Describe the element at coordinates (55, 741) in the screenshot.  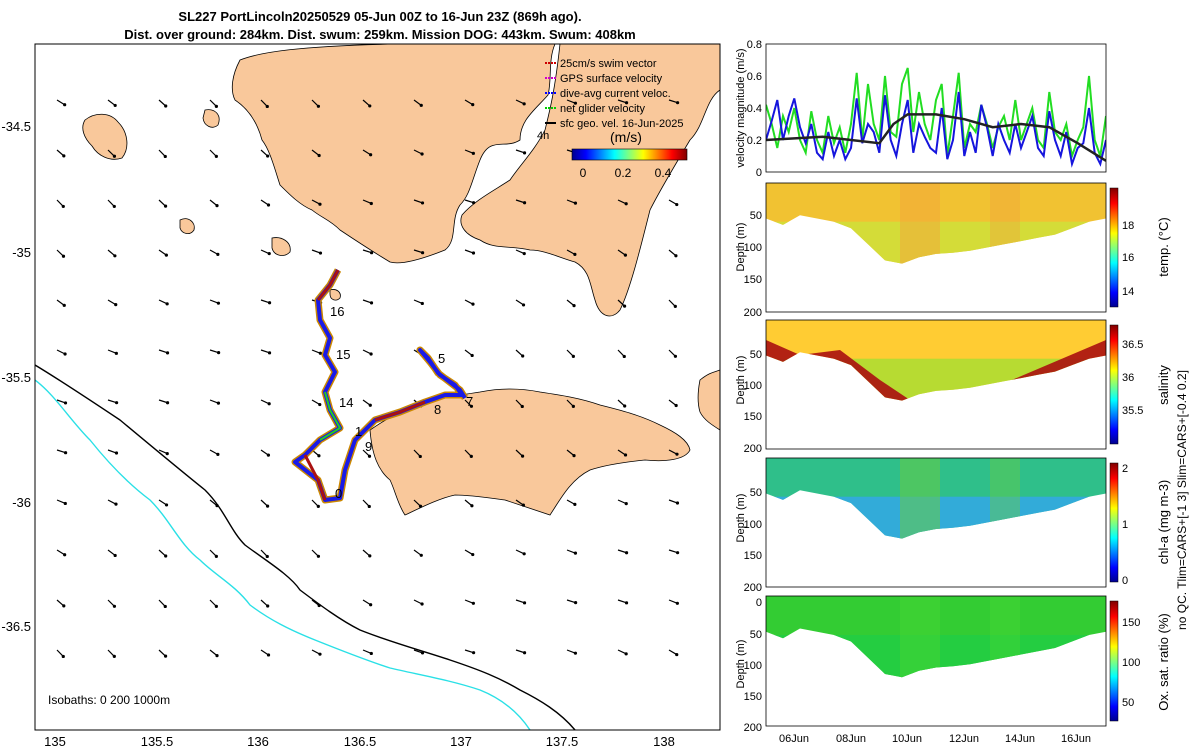
I see `map-xtick: 135` at that location.